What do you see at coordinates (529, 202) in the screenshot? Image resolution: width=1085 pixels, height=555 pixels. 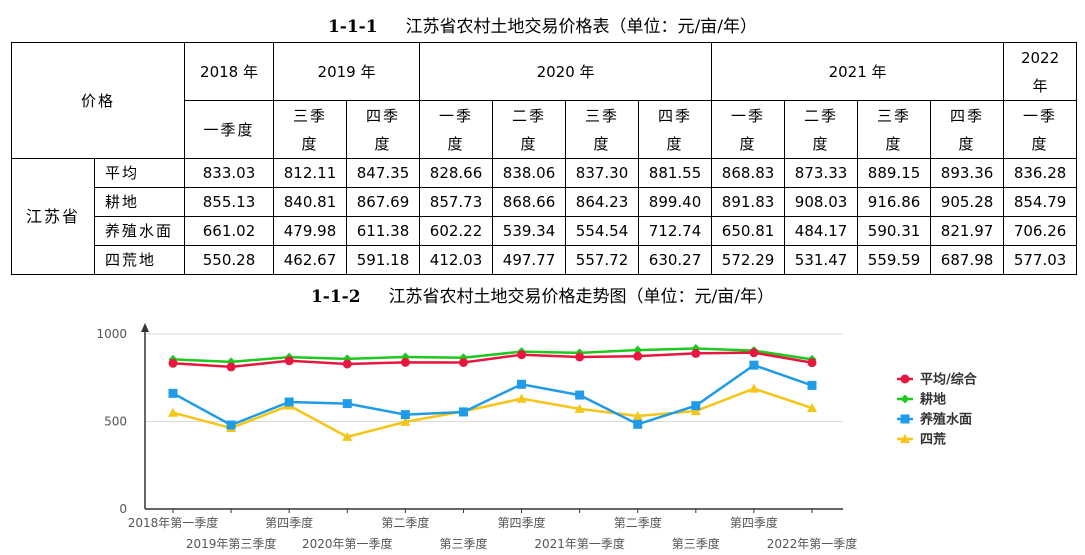 I see `table-cell: 868.66` at bounding box center [529, 202].